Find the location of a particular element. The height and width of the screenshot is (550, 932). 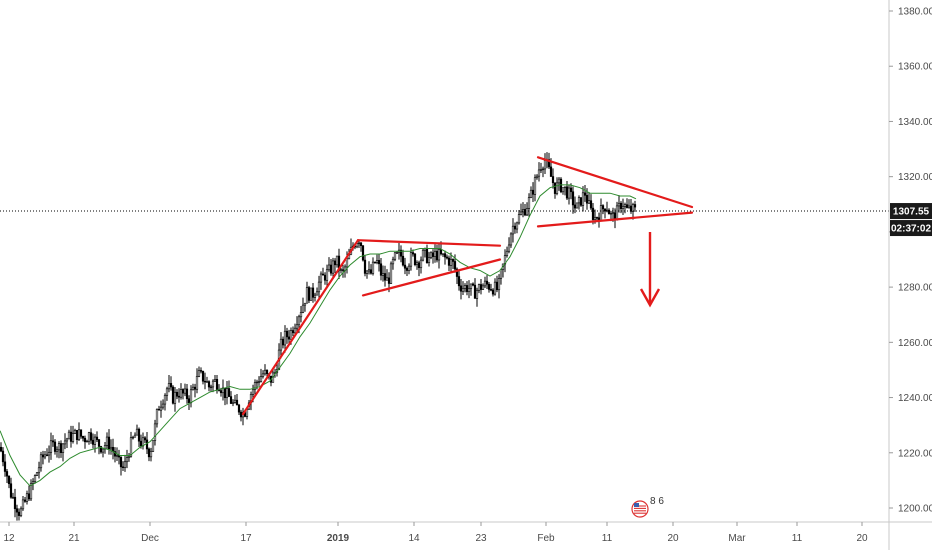

y-tick-label: 1380.00 is located at coordinates (915, 12).